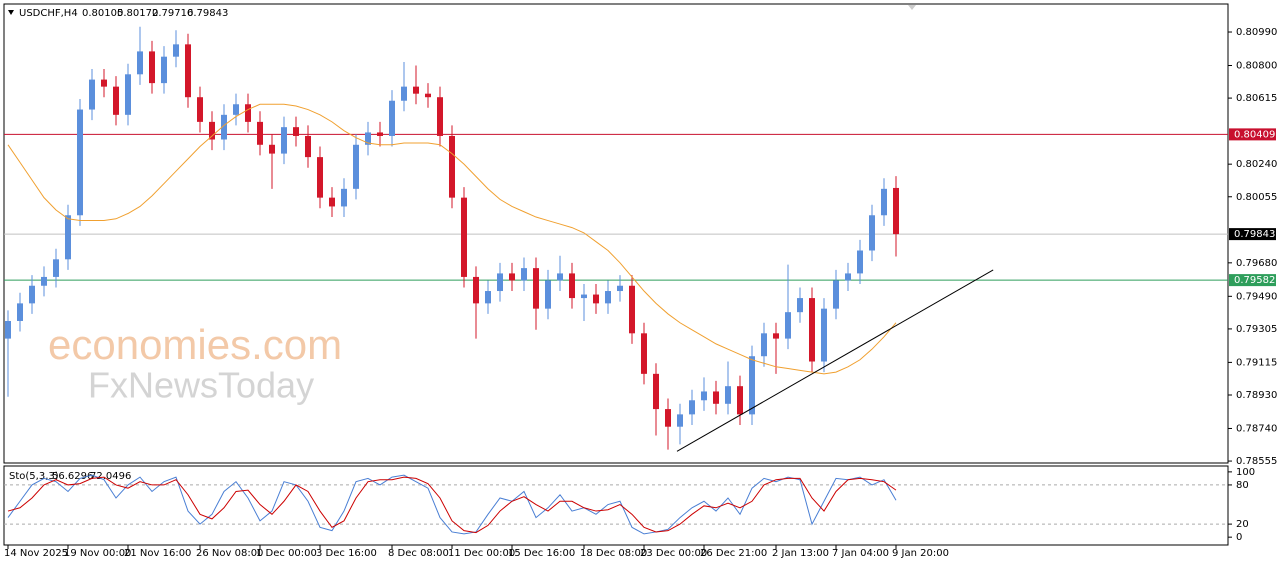 The width and height of the screenshot is (1280, 567). What do you see at coordinates (920, 553) in the screenshot?
I see `x-tick-label: 9 Jan 20:00` at bounding box center [920, 553].